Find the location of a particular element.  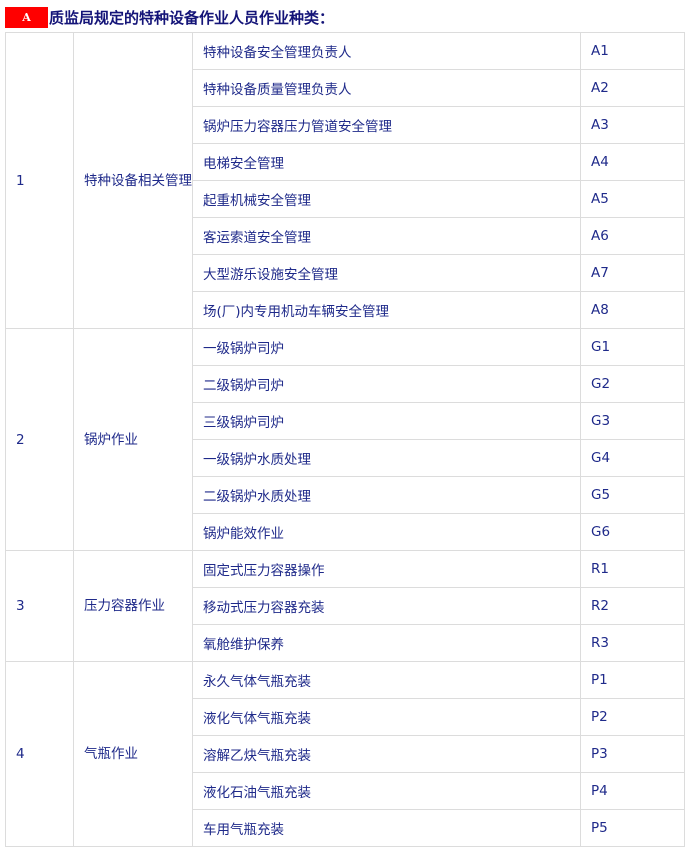

operation-code: A8 is located at coordinates (632, 310).